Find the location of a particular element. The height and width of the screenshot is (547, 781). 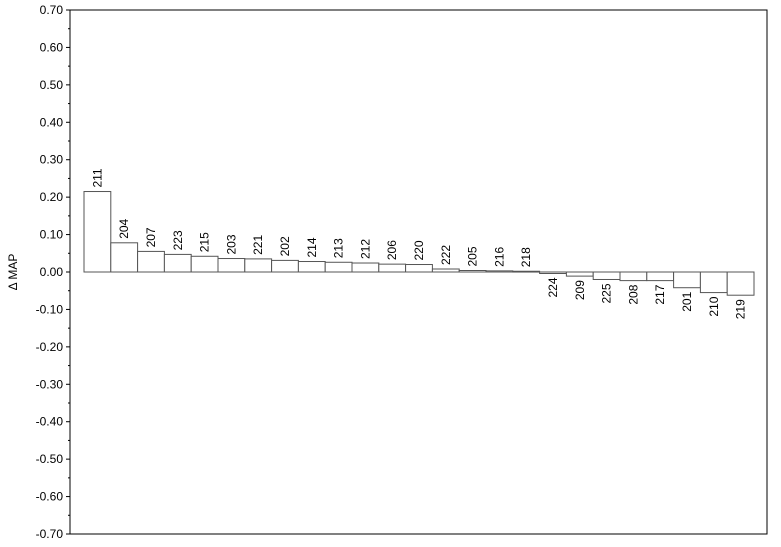

y-tick-label: -0.40 is located at coordinates (50, 422).